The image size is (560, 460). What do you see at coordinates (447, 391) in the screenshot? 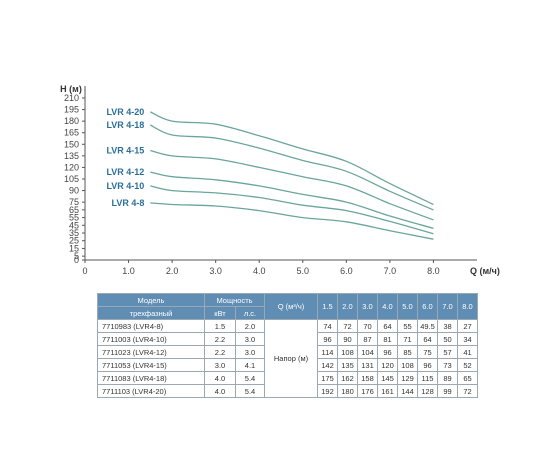
I see `head-cell: 99` at bounding box center [447, 391].